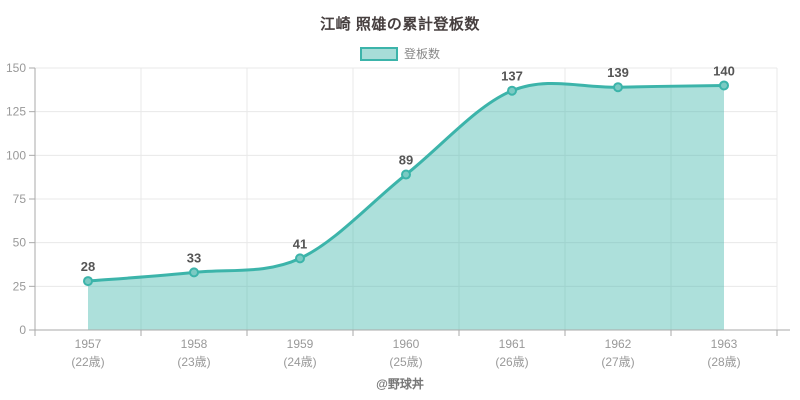  I want to click on x-tick-label-year: 1957, so click(88, 344).